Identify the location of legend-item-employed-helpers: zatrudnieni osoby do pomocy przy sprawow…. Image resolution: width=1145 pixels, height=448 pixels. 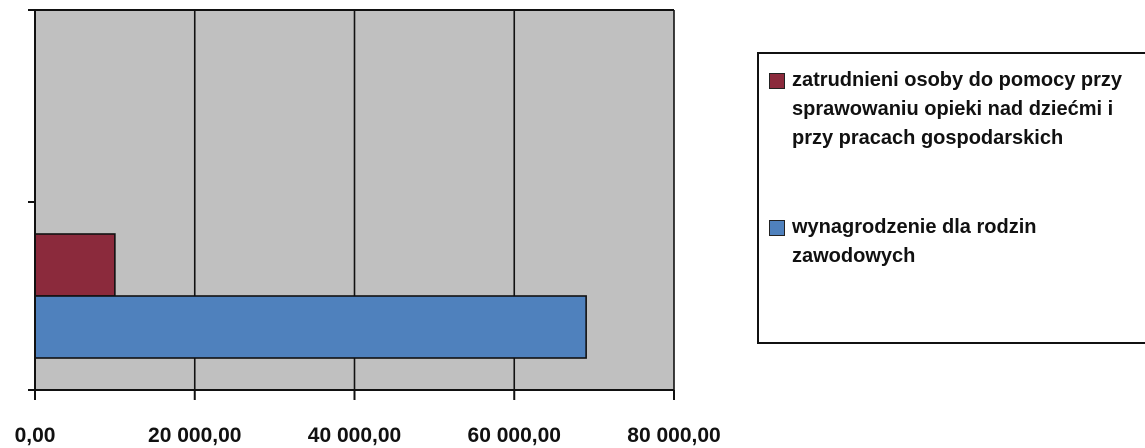
(957, 109).